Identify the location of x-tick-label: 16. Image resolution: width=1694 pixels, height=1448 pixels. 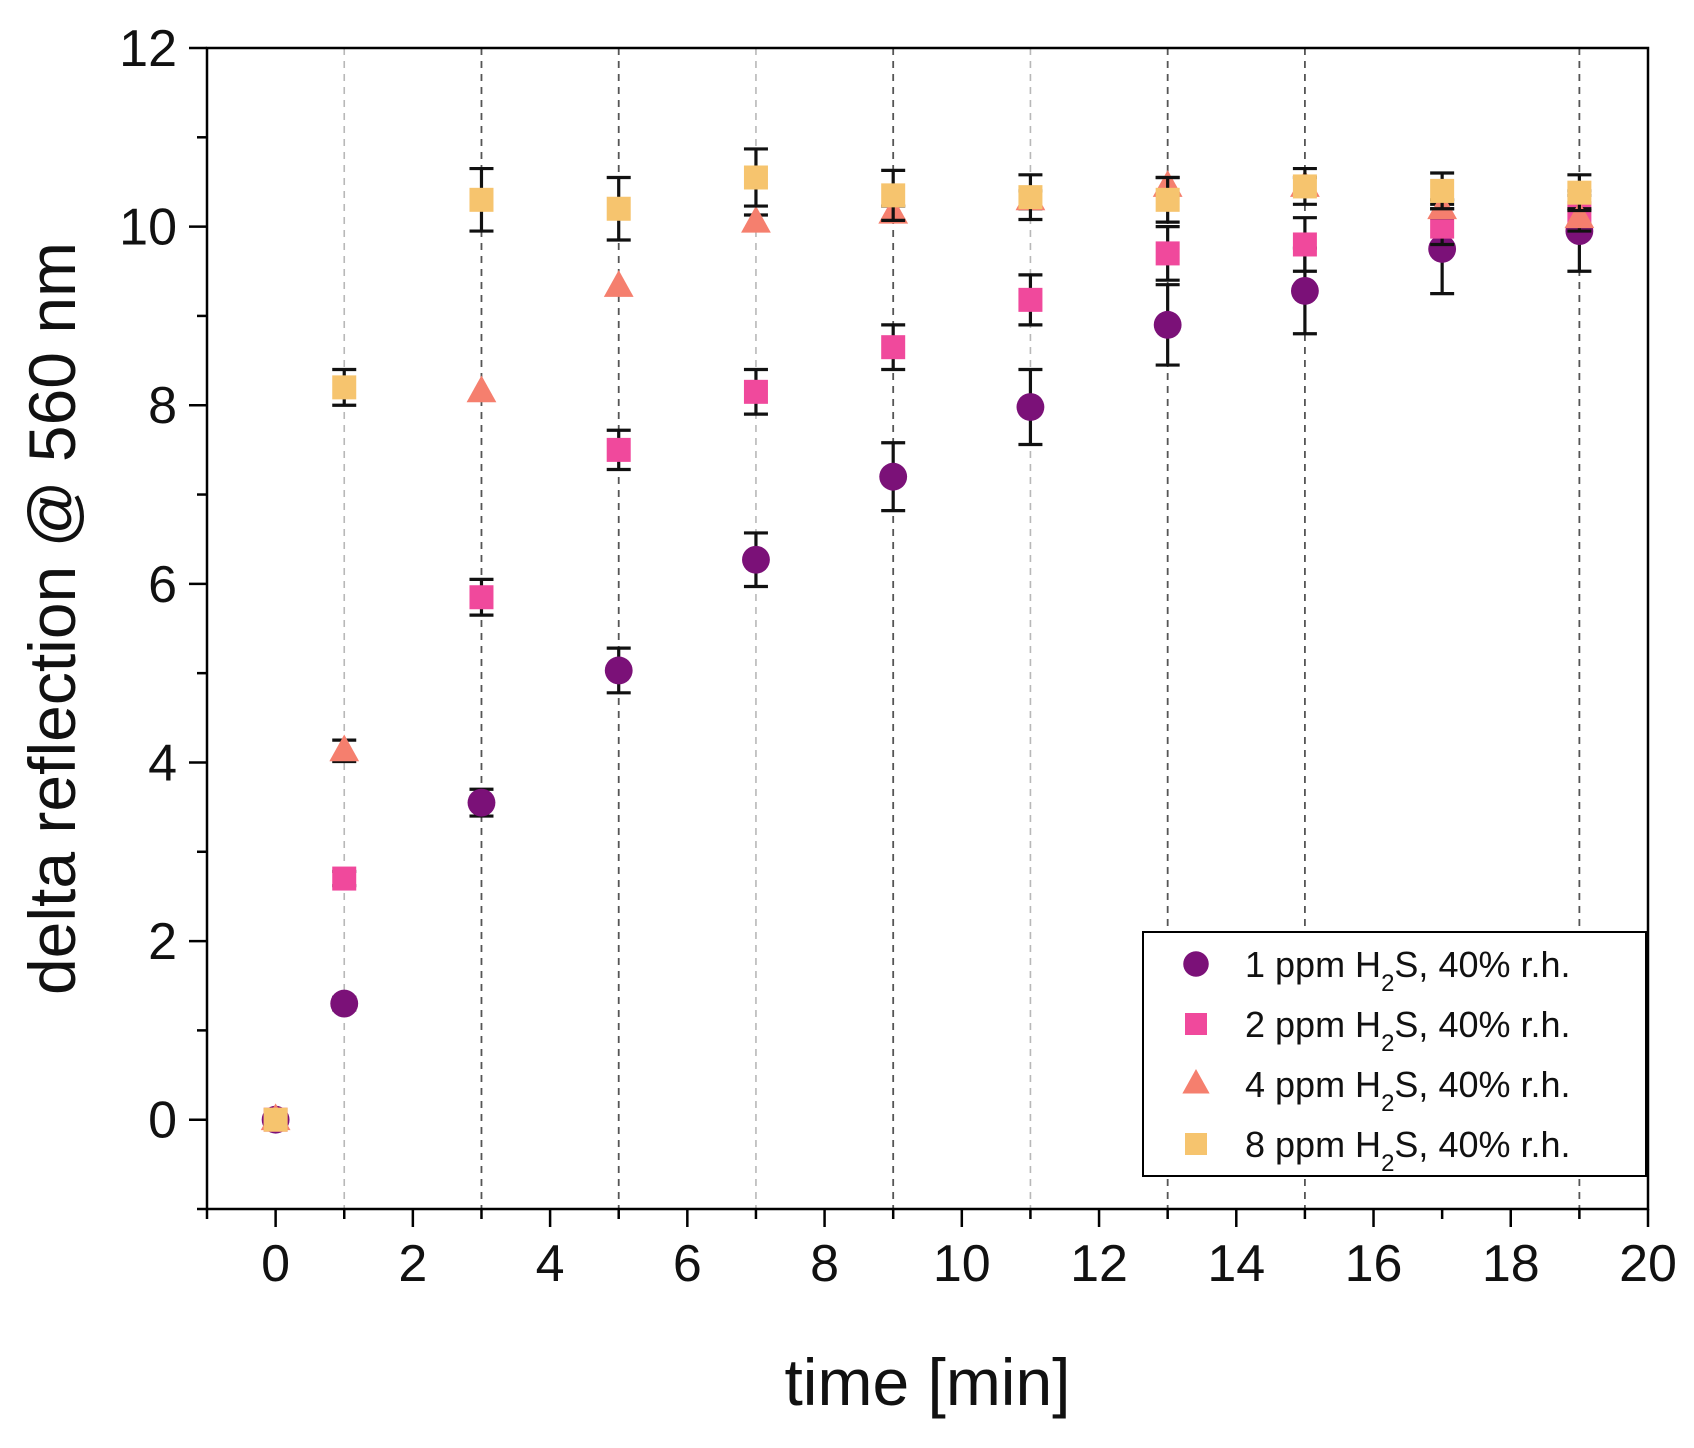
(1374, 1264).